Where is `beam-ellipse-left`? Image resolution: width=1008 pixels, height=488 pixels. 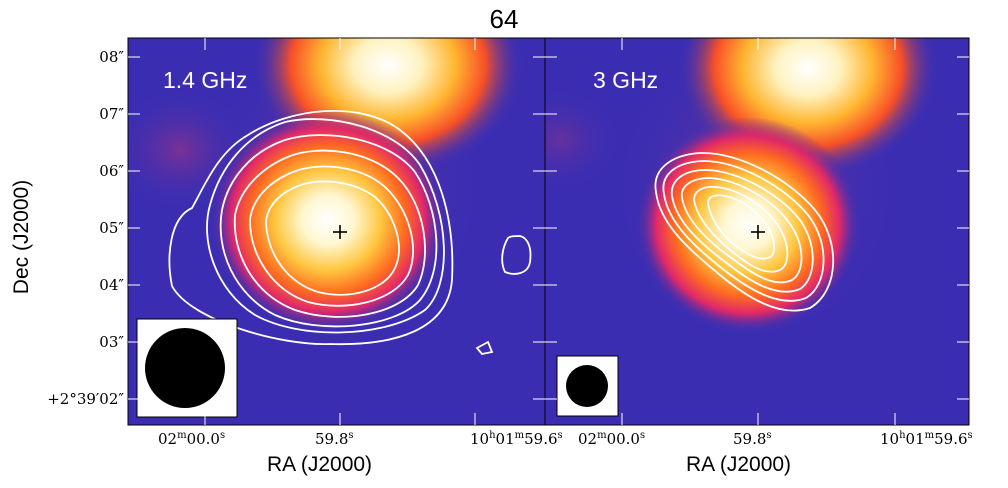 beam-ellipse-left is located at coordinates (185, 368).